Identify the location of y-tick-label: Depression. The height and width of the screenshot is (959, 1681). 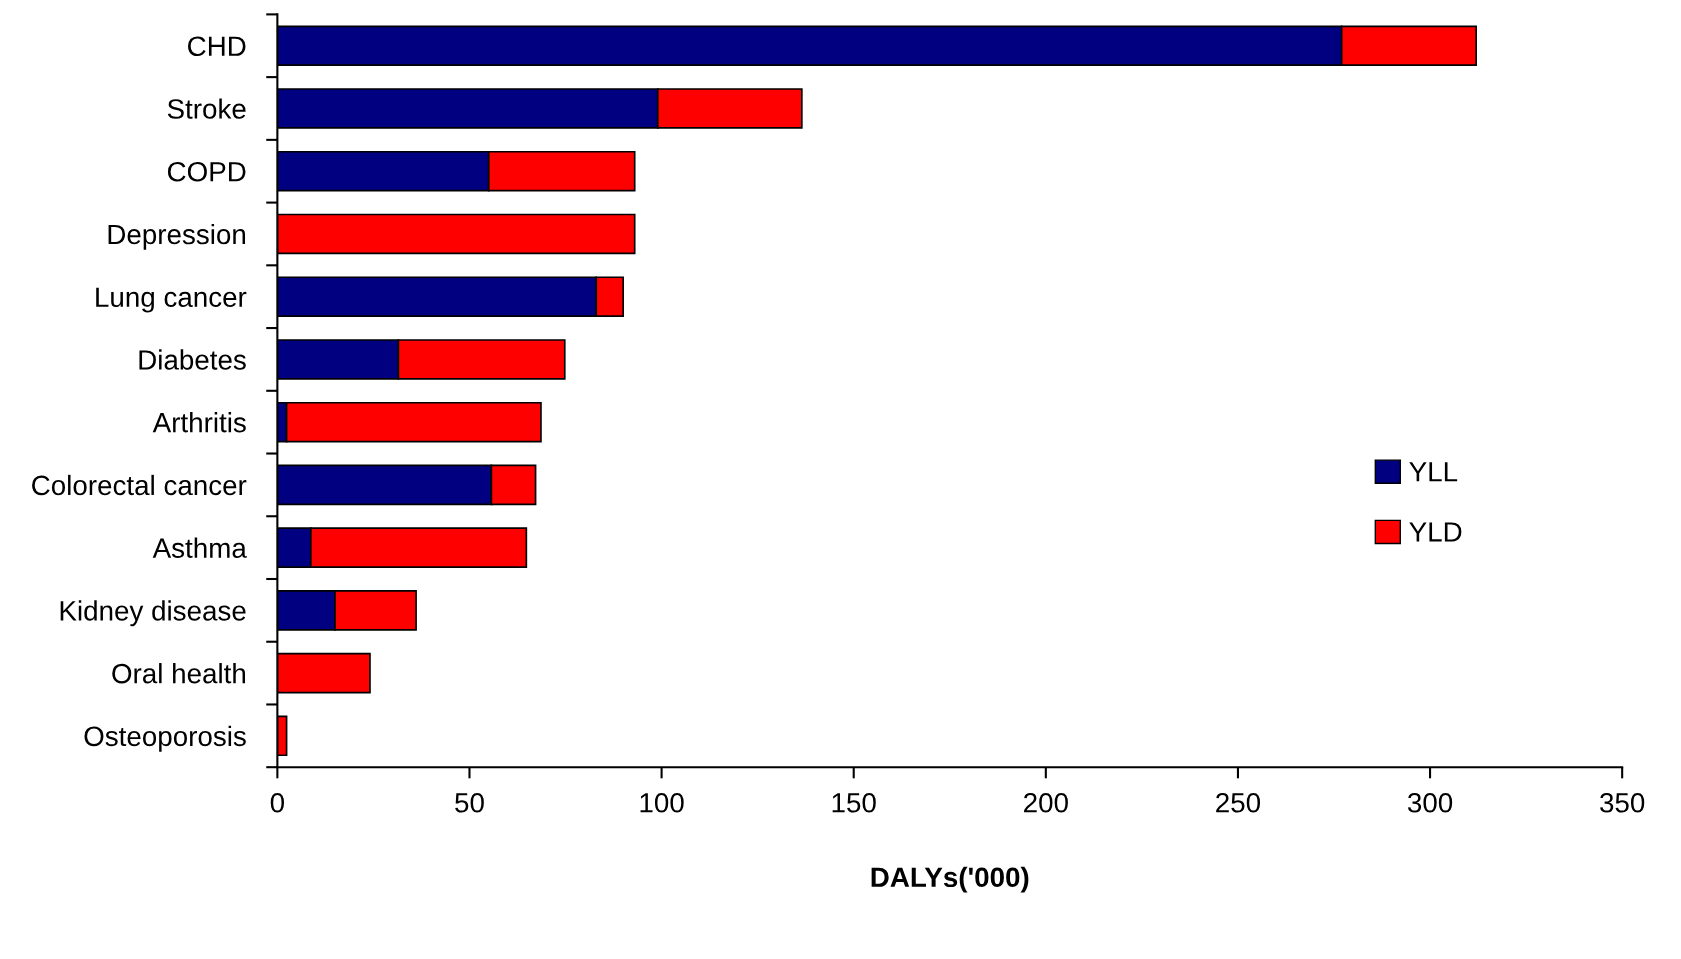
(177, 236).